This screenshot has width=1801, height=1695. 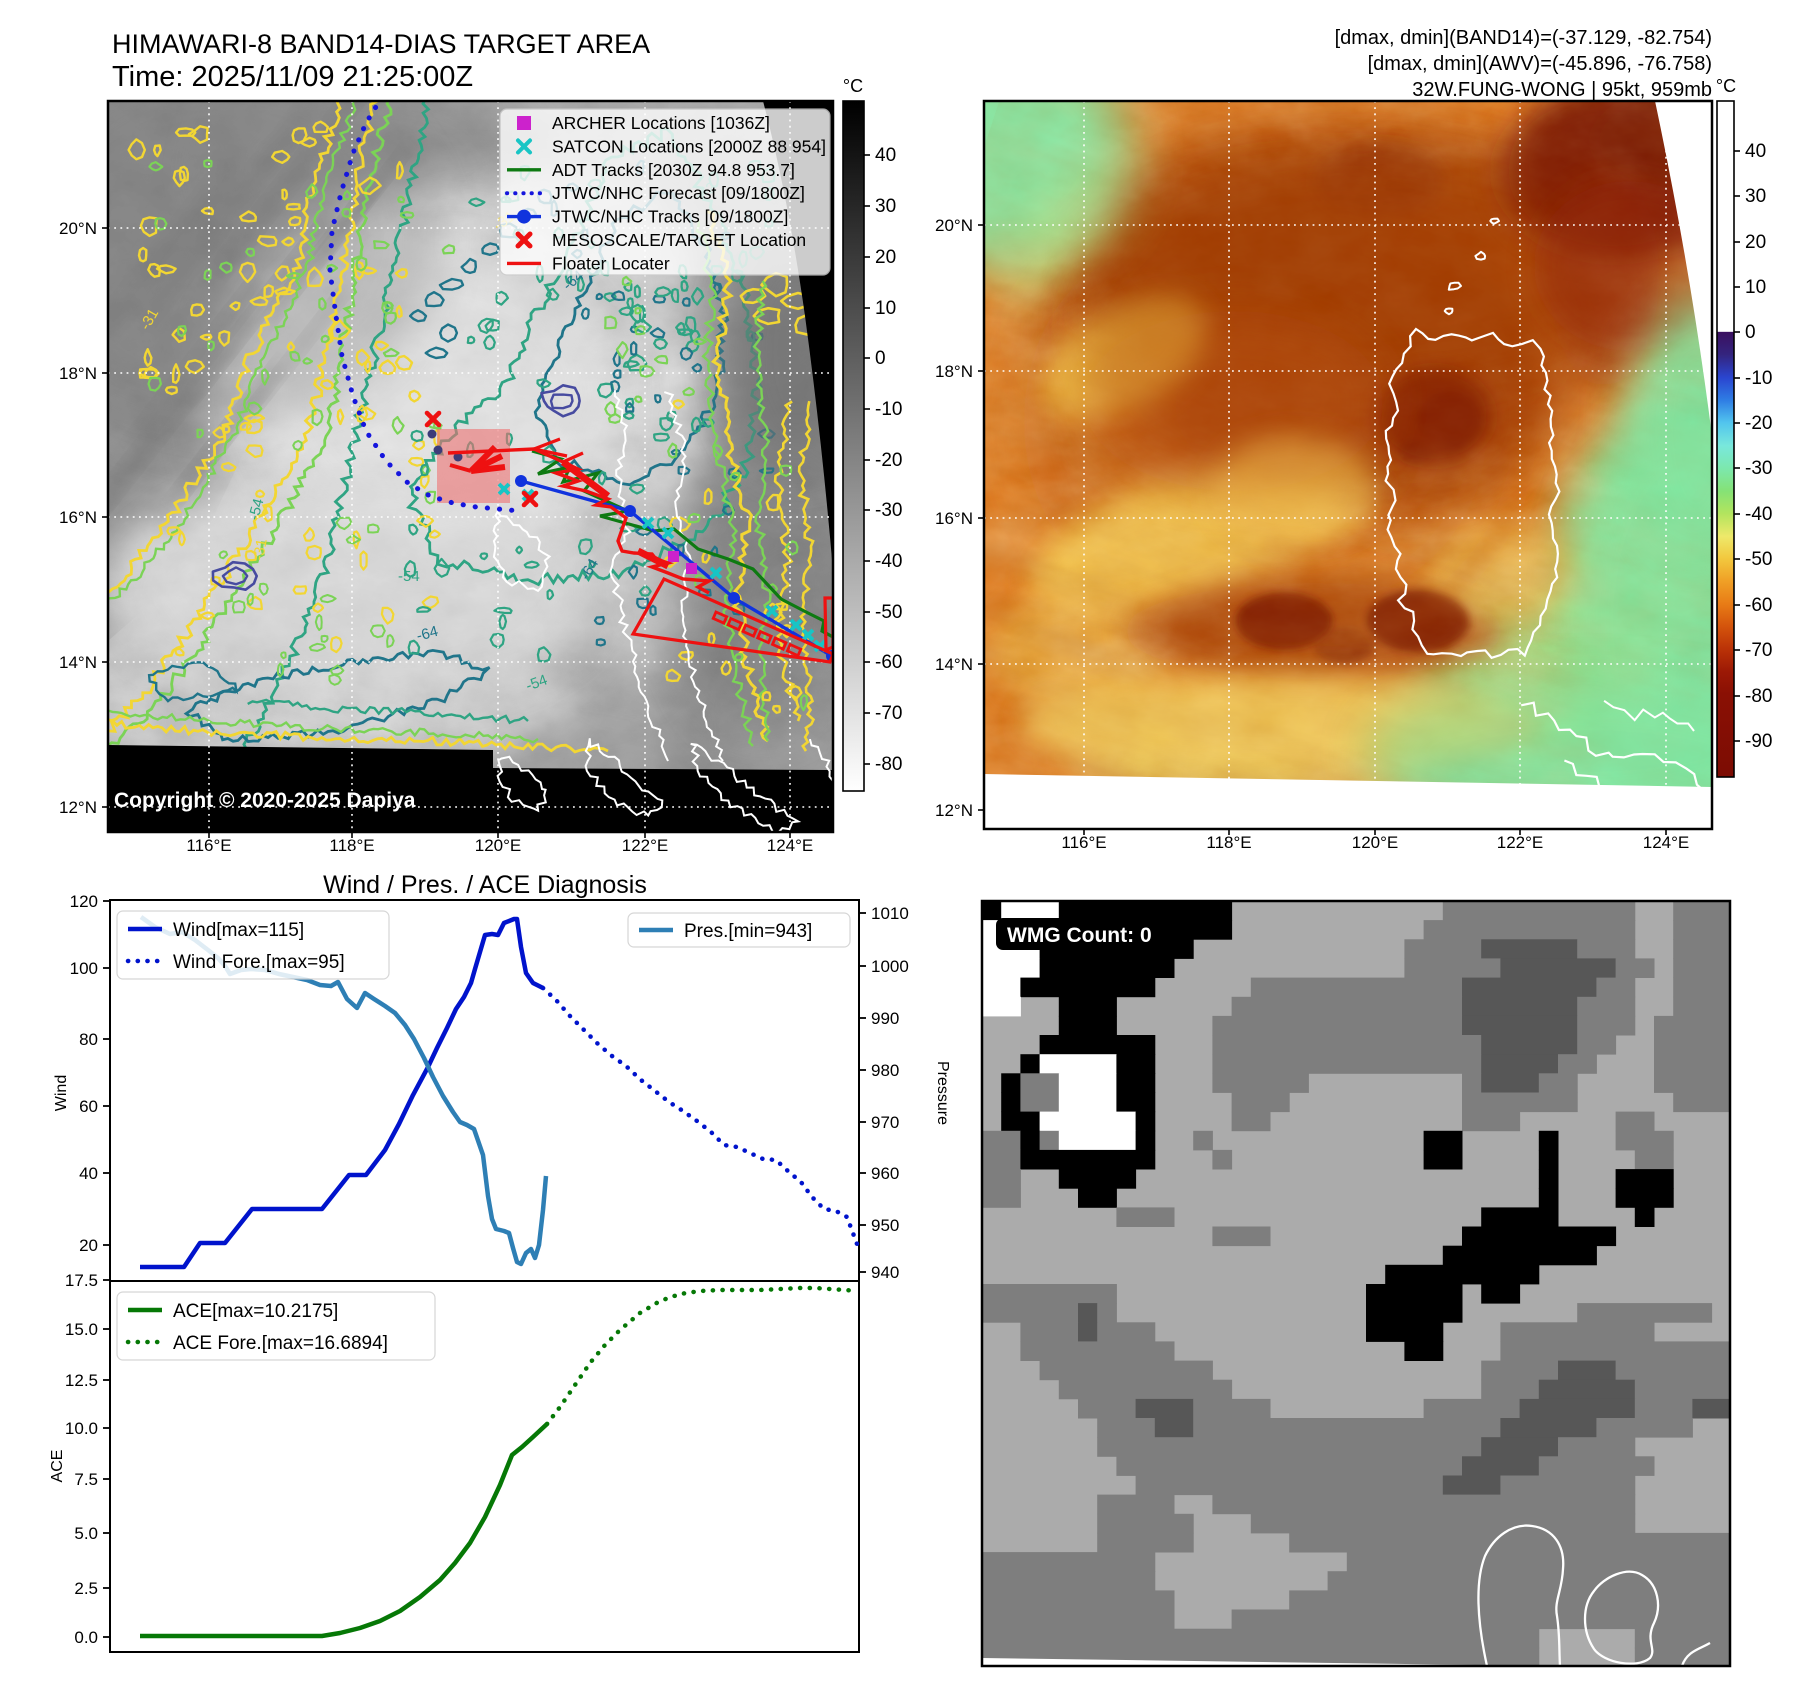 I want to click on svg-text: 15.0, so click(x=81, y=1329).